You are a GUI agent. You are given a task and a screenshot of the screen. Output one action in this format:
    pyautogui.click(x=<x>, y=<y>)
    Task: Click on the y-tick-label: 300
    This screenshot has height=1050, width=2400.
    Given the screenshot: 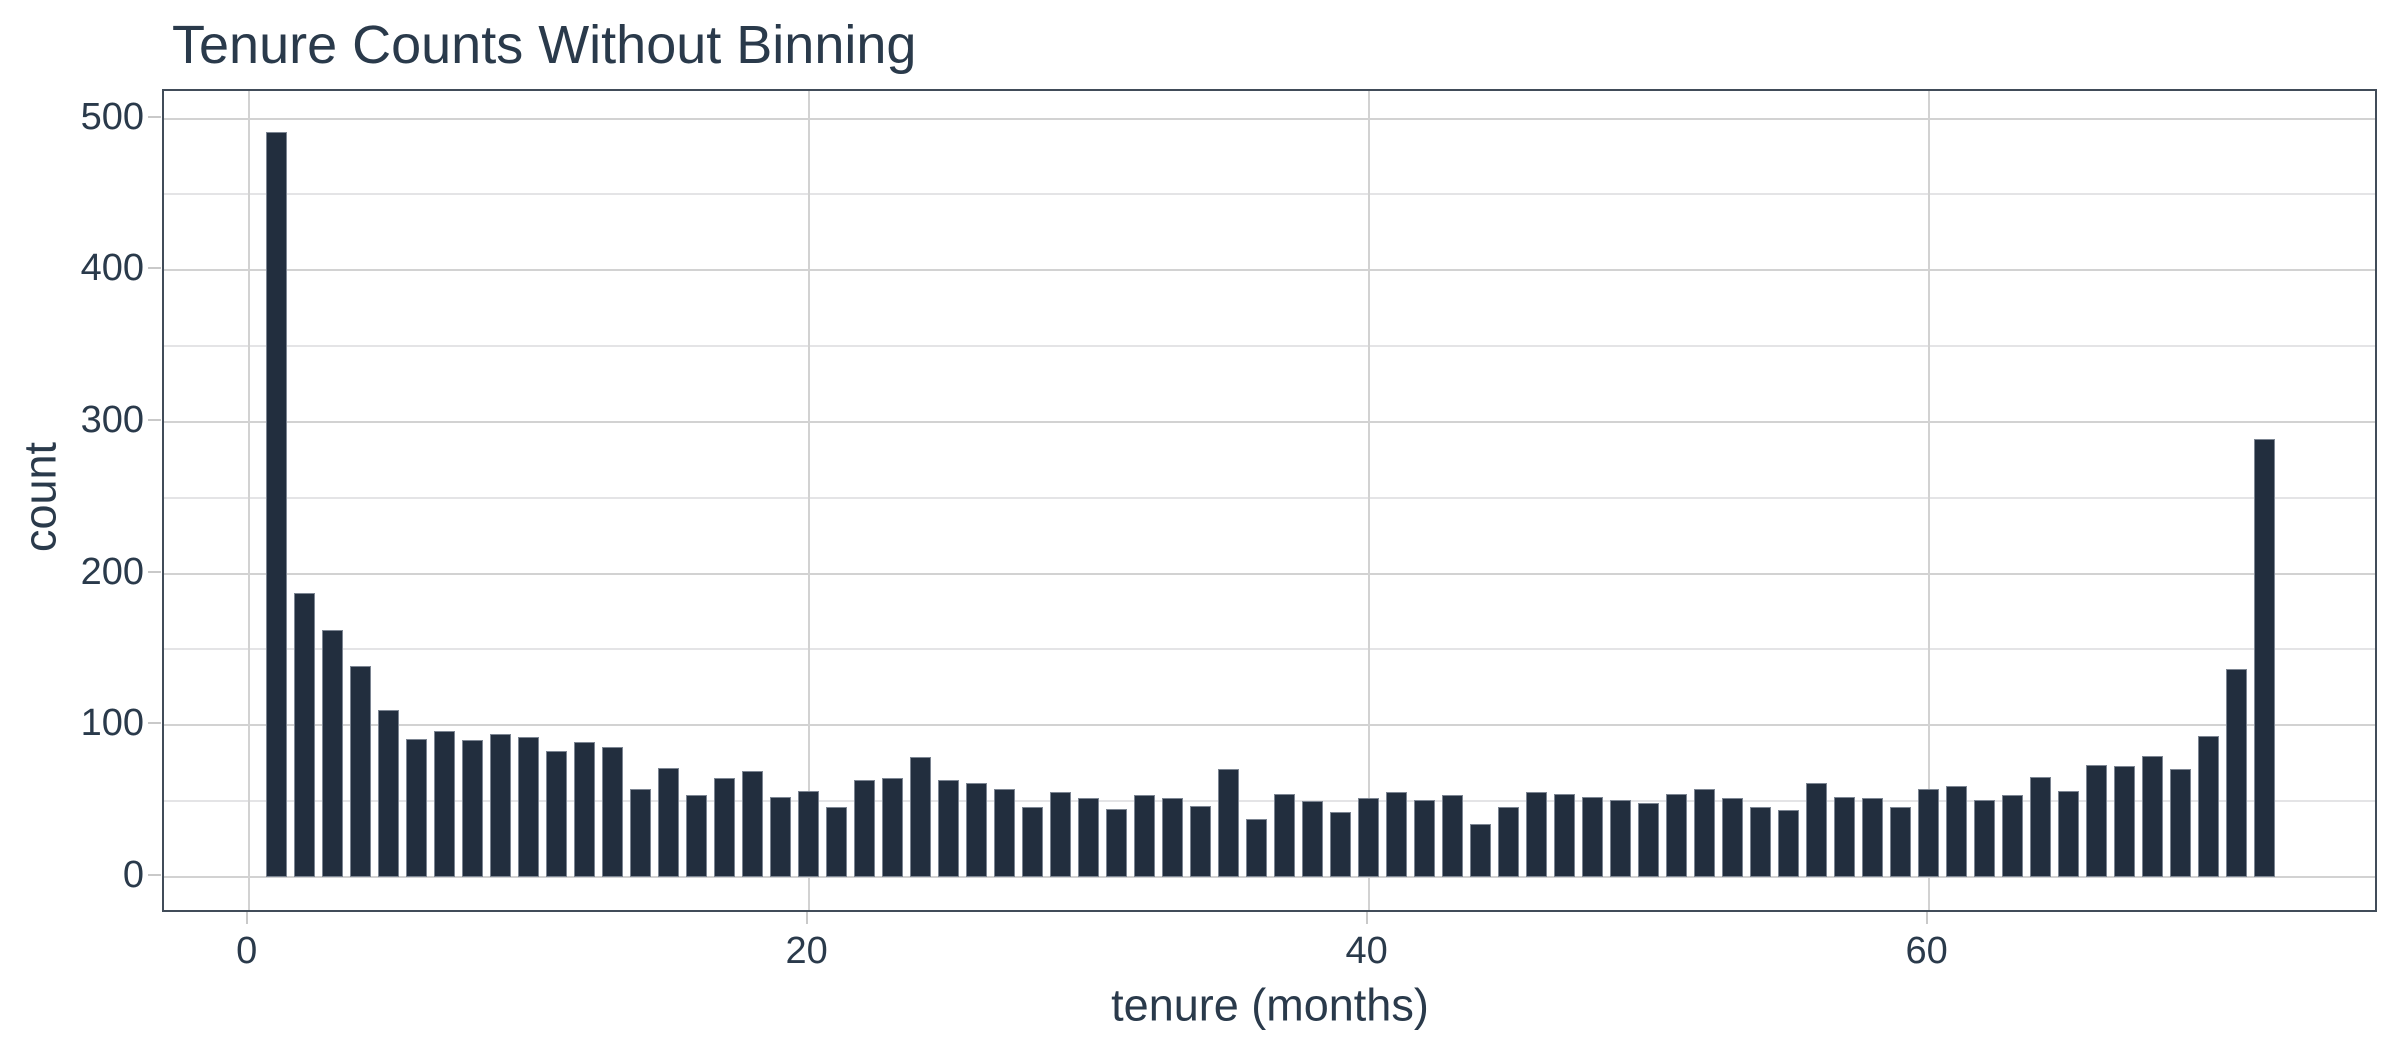 What is the action you would take?
    pyautogui.click(x=112, y=419)
    